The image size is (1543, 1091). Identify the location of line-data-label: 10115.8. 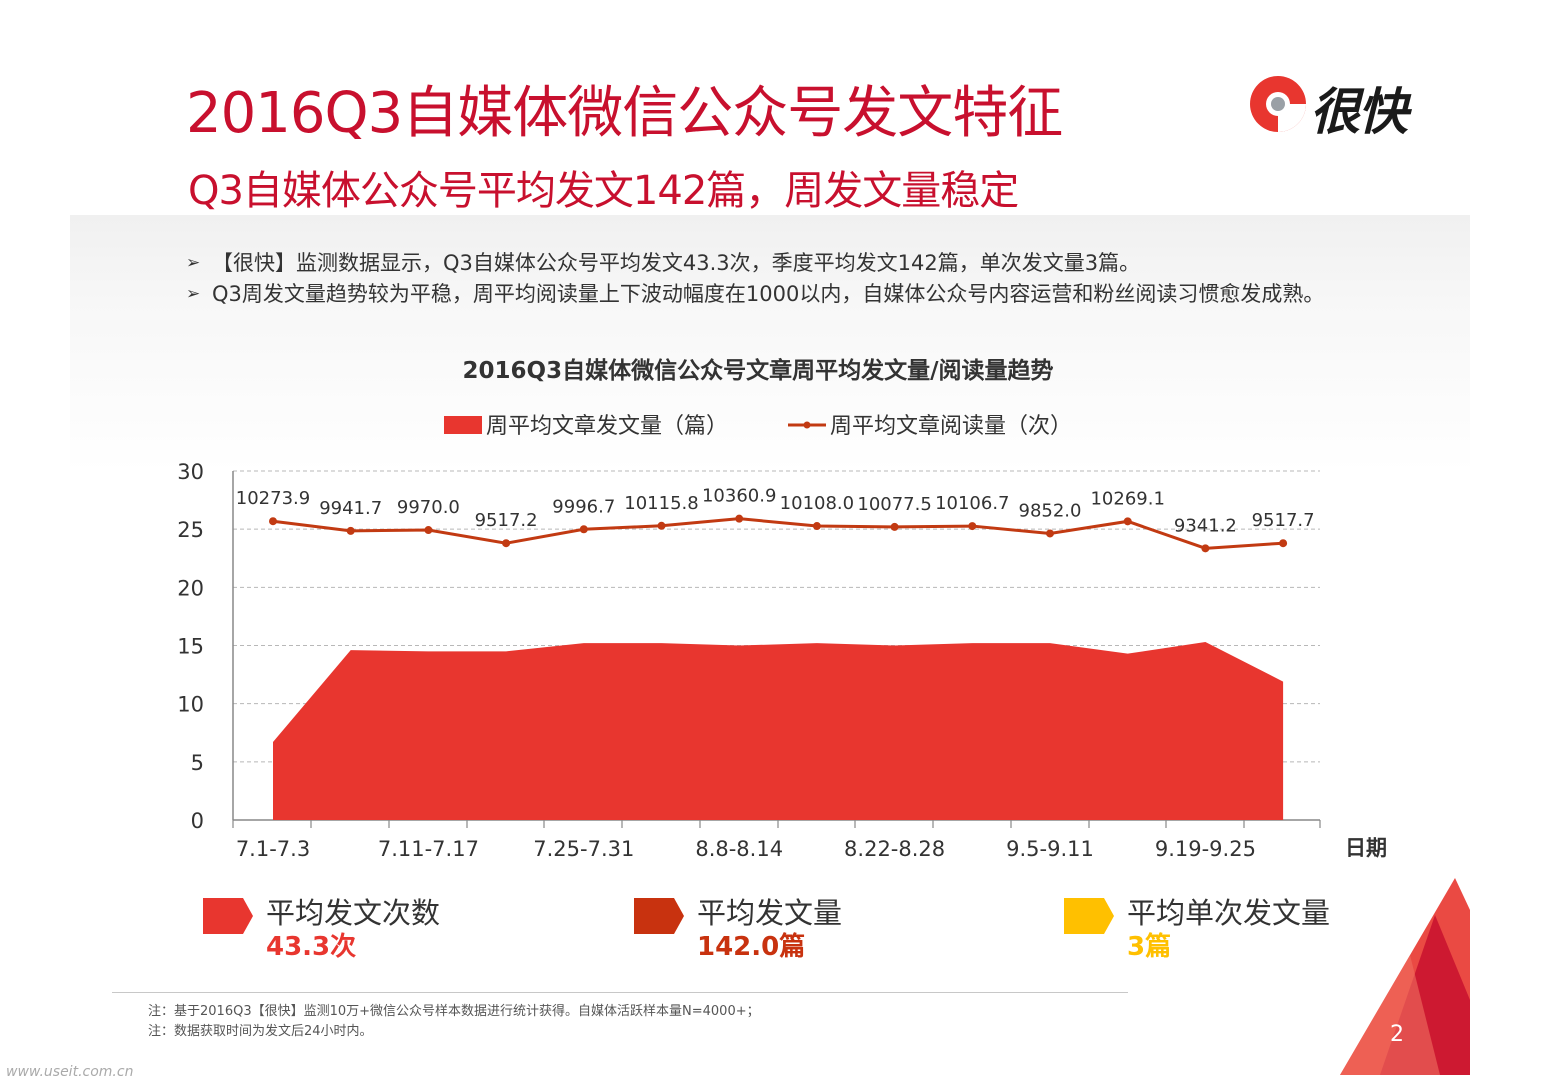
(661, 503).